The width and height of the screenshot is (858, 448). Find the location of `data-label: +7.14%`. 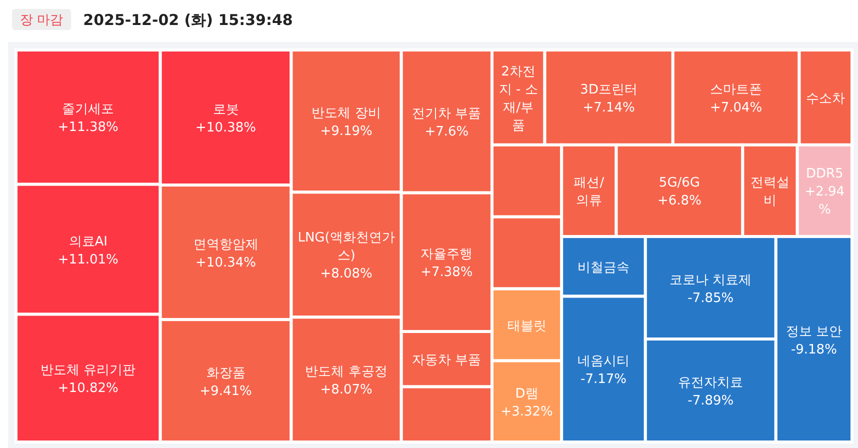

data-label: +7.14% is located at coordinates (608, 108).